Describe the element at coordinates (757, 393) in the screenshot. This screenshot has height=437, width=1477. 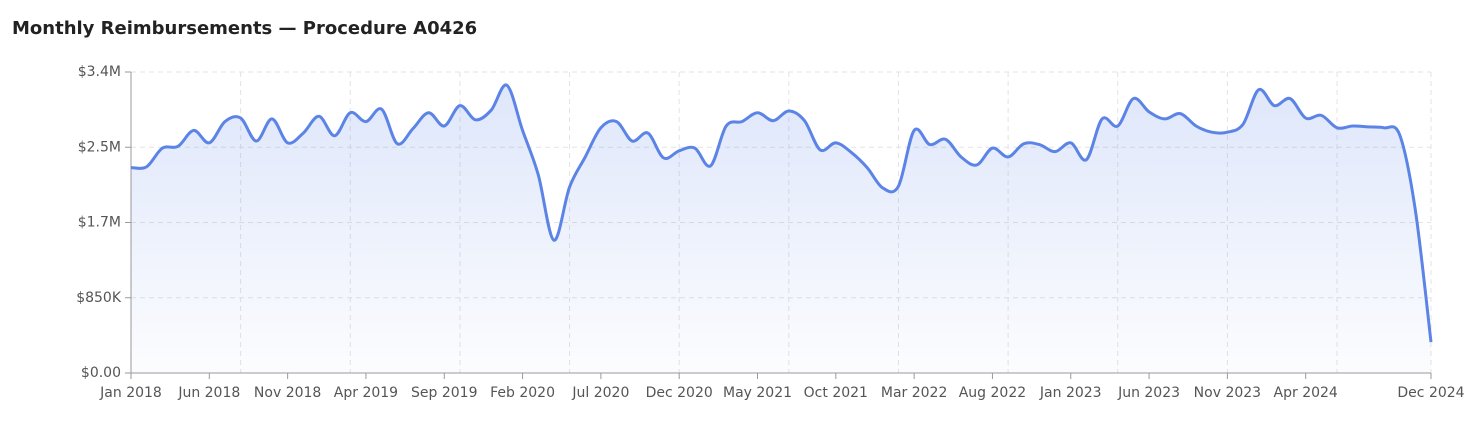
I see `x-tick-label: May 2021` at that location.